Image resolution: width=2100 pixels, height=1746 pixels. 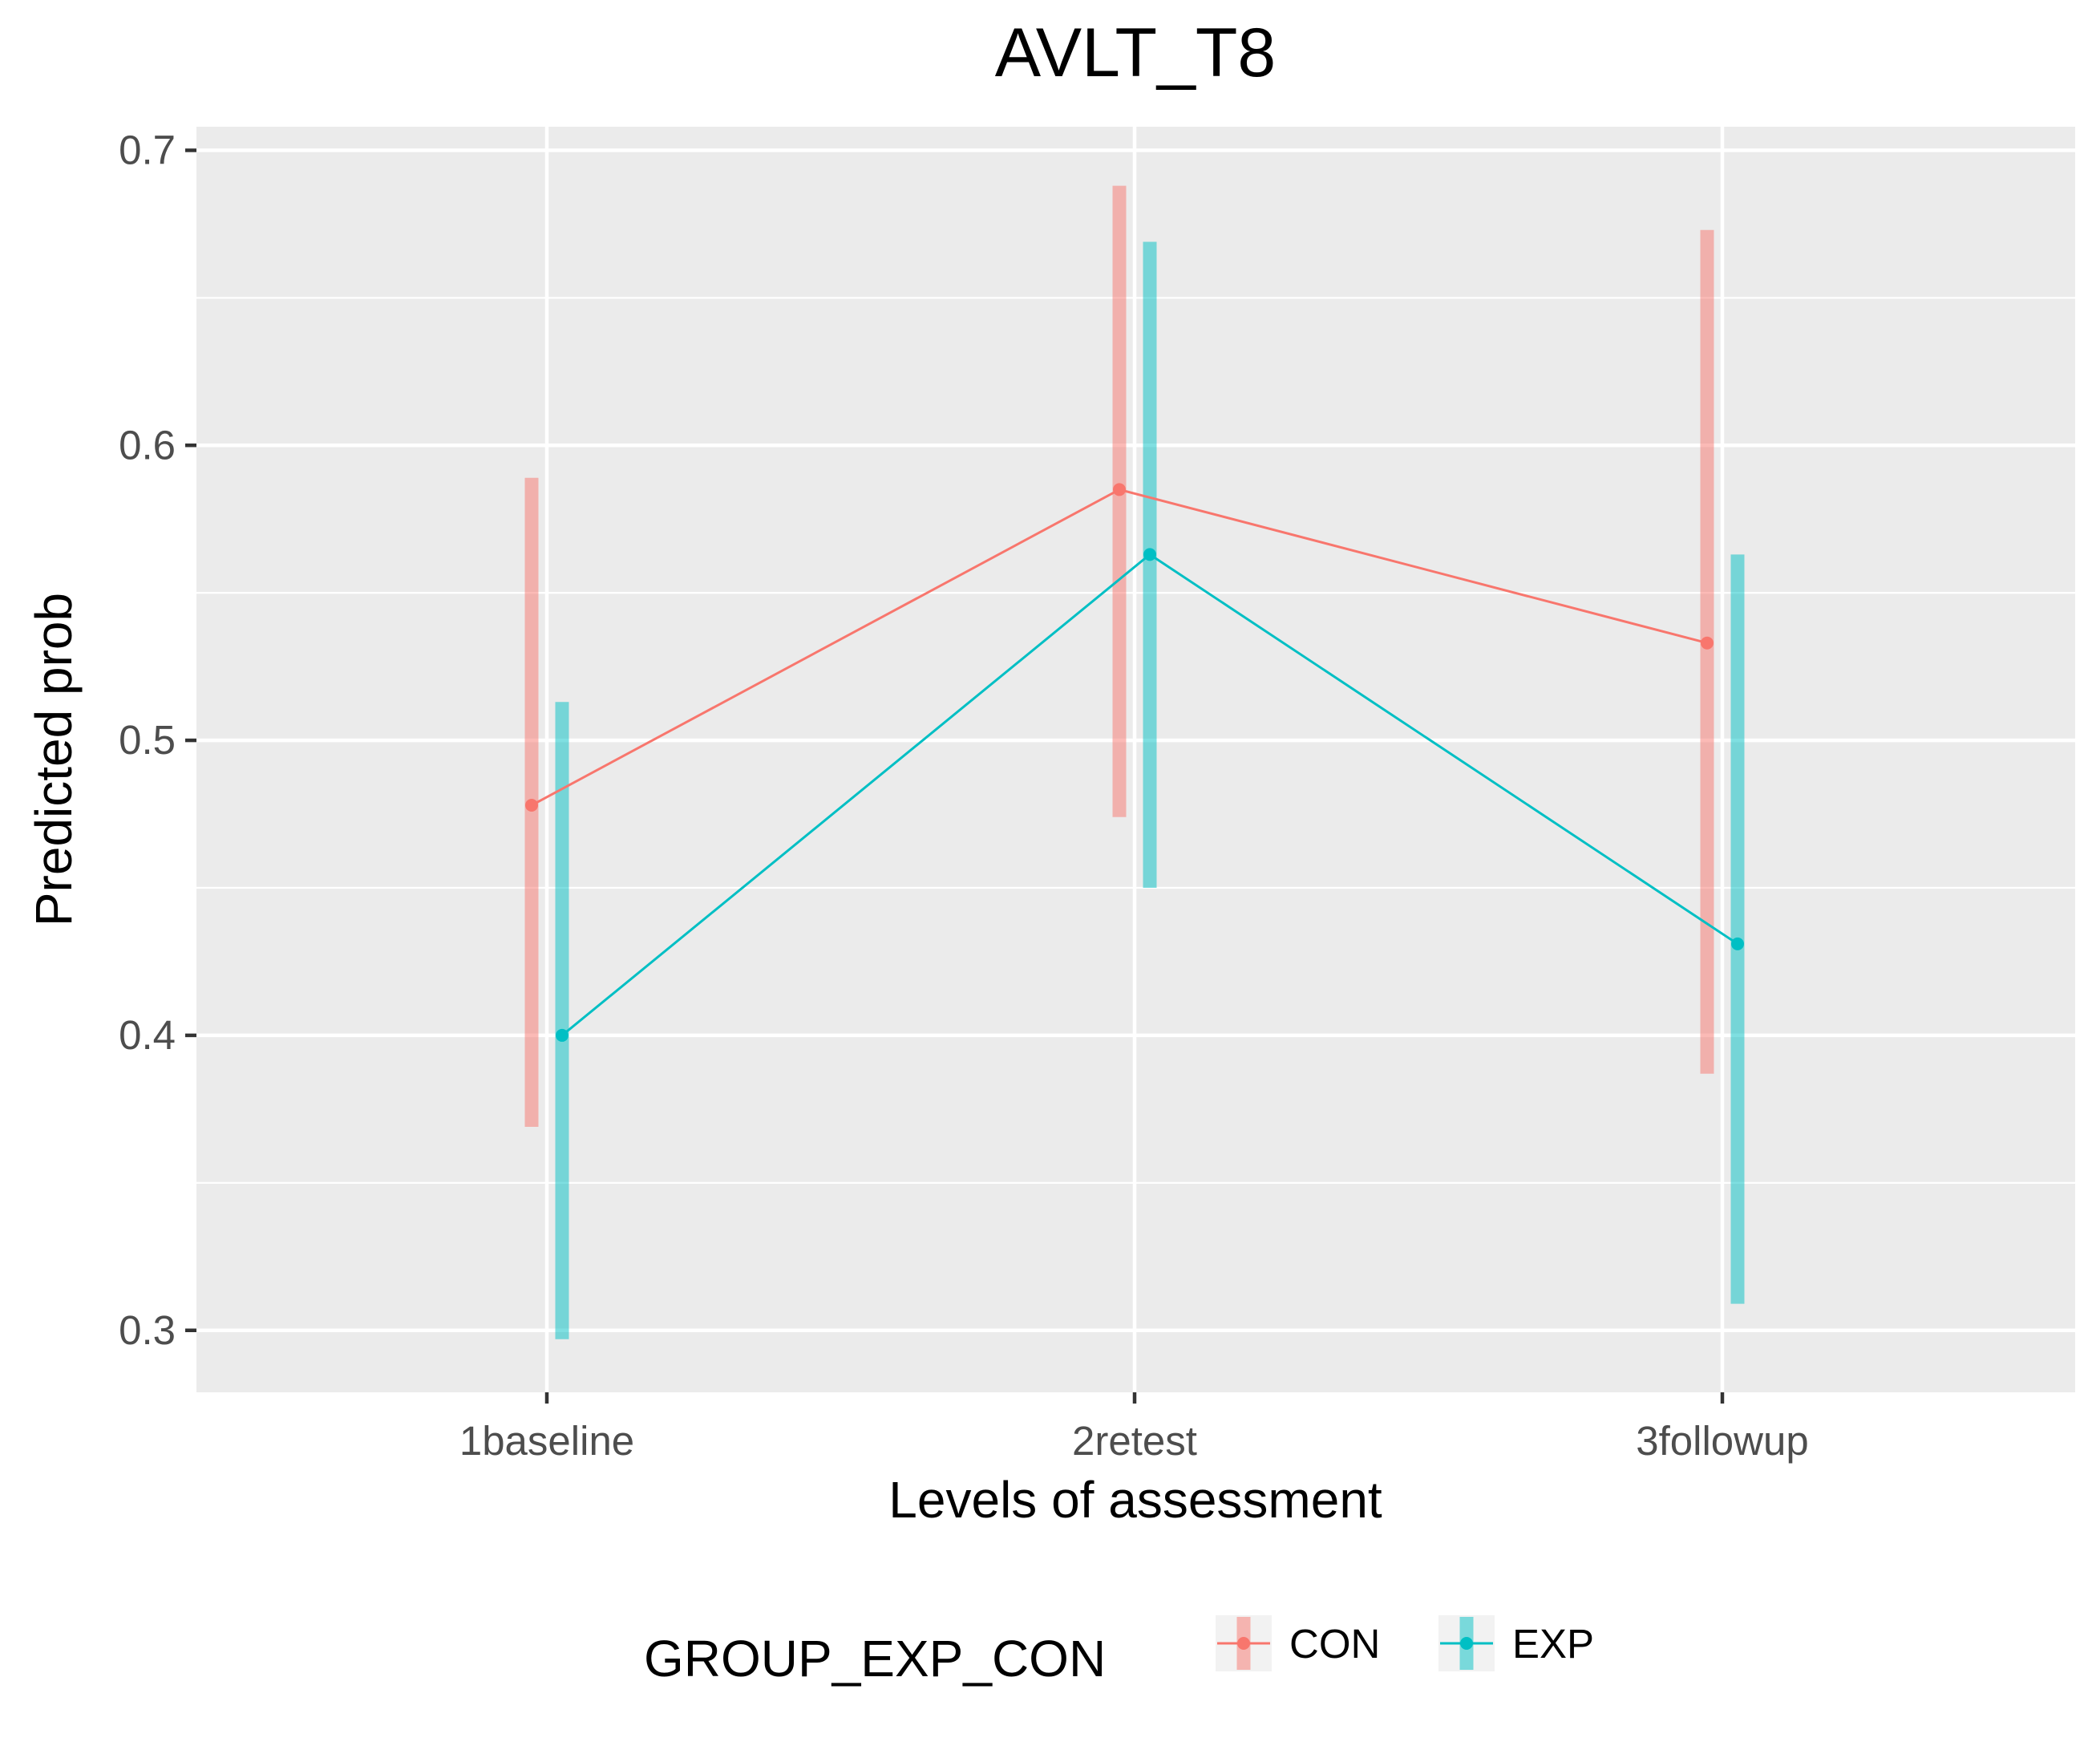 I want to click on y-tick-label: 0.4, so click(x=147, y=1035).